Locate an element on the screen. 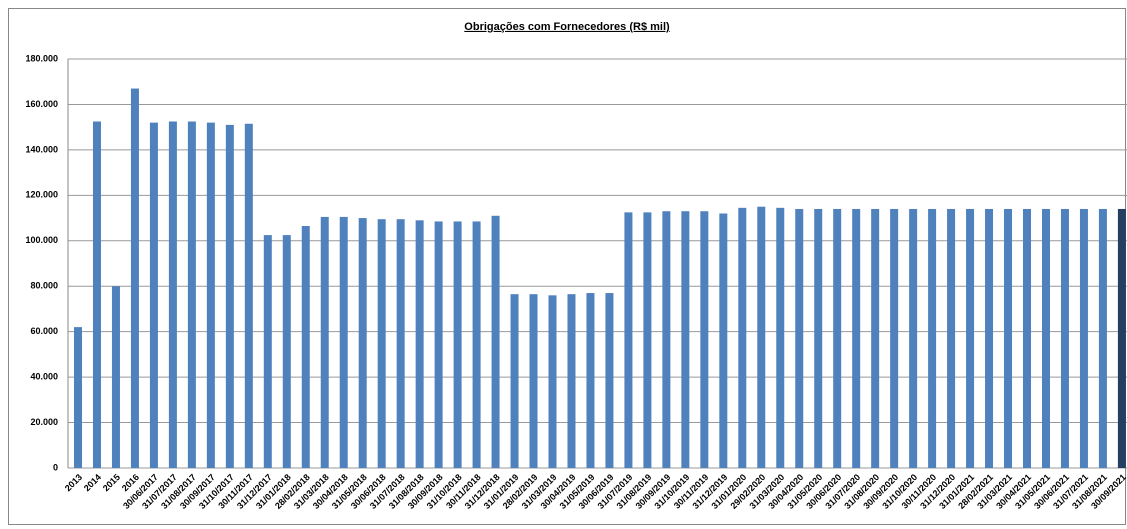 Image resolution: width=1127 pixels, height=529 pixels. y-tick-label: 140.000 is located at coordinates (41, 149).